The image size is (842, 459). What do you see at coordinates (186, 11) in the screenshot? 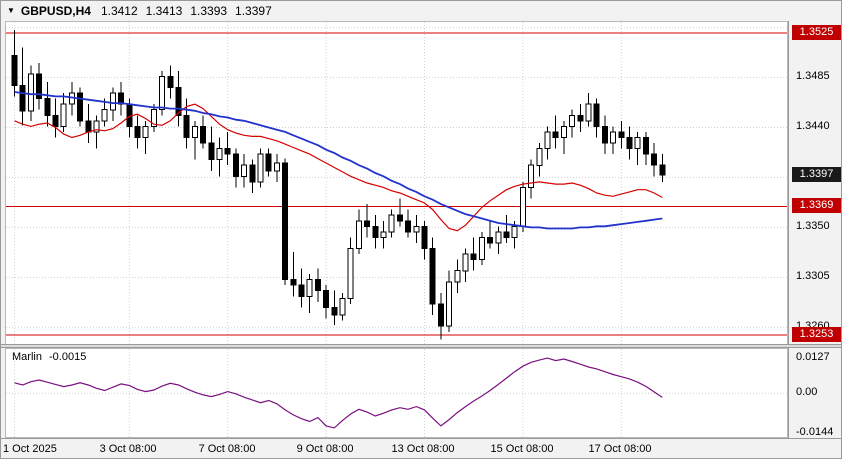
I see `ohlc-values: 1.3412 1.3413 1.3393 1.3397` at bounding box center [186, 11].